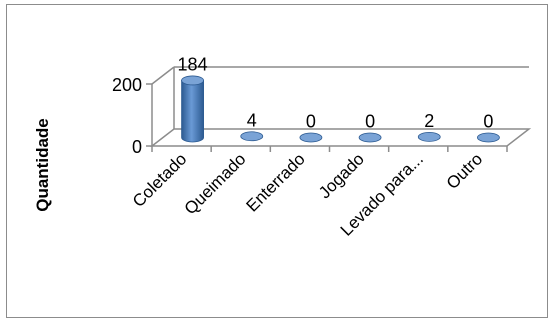 Image resolution: width=560 pixels, height=325 pixels. What do you see at coordinates (137, 147) in the screenshot?
I see `y-tick-label: 0` at bounding box center [137, 147].